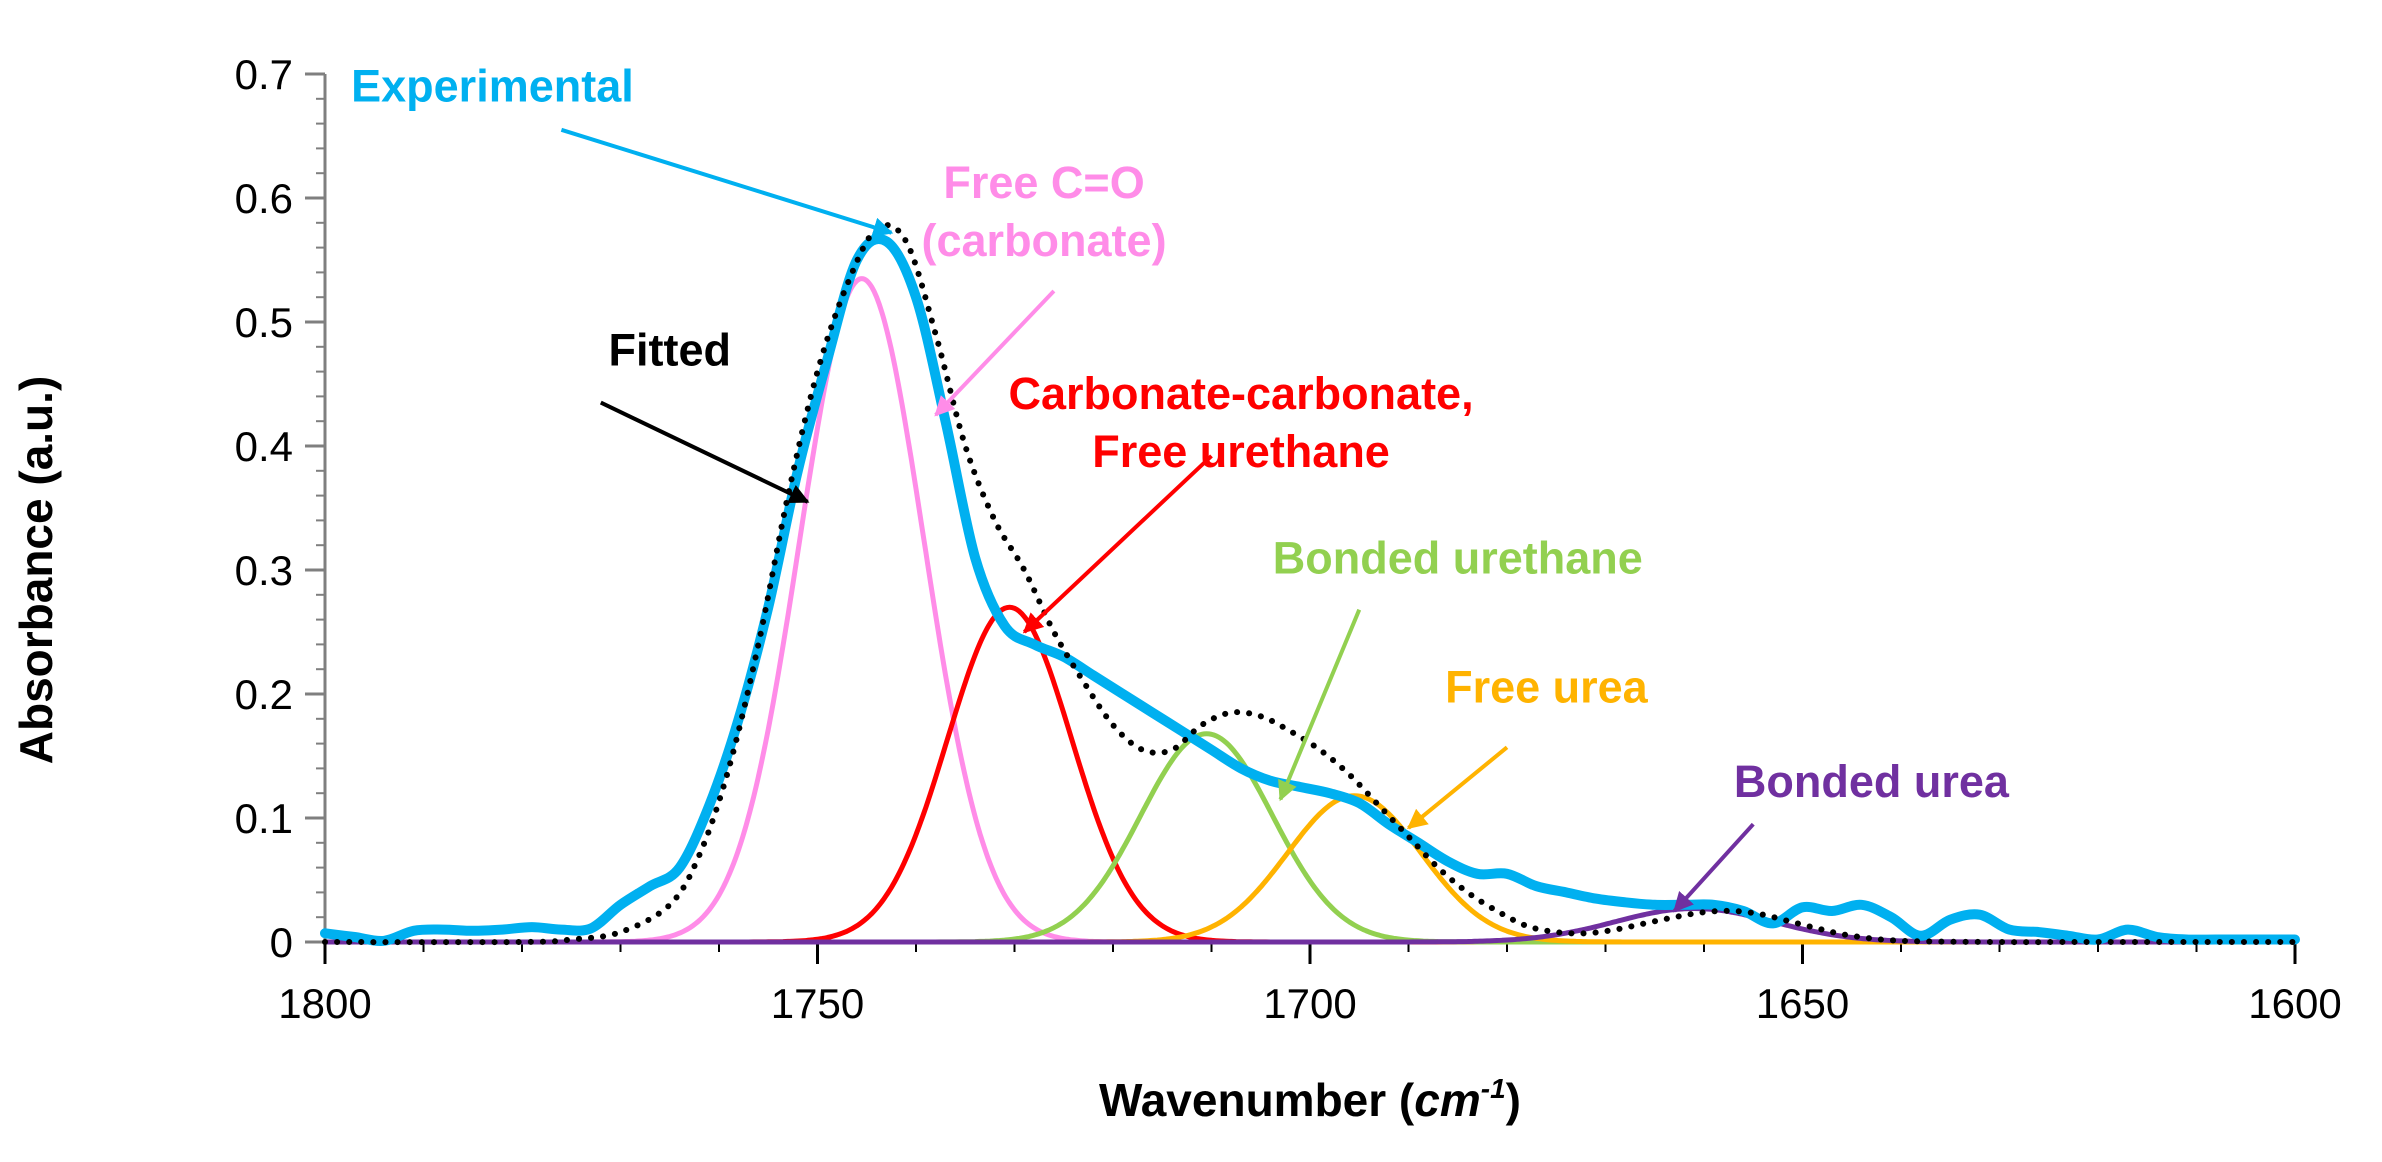 This screenshot has width=2382, height=1162. Describe the element at coordinates (1447, 1100) in the screenshot. I see `x-axis-title-unit: cm` at that location.